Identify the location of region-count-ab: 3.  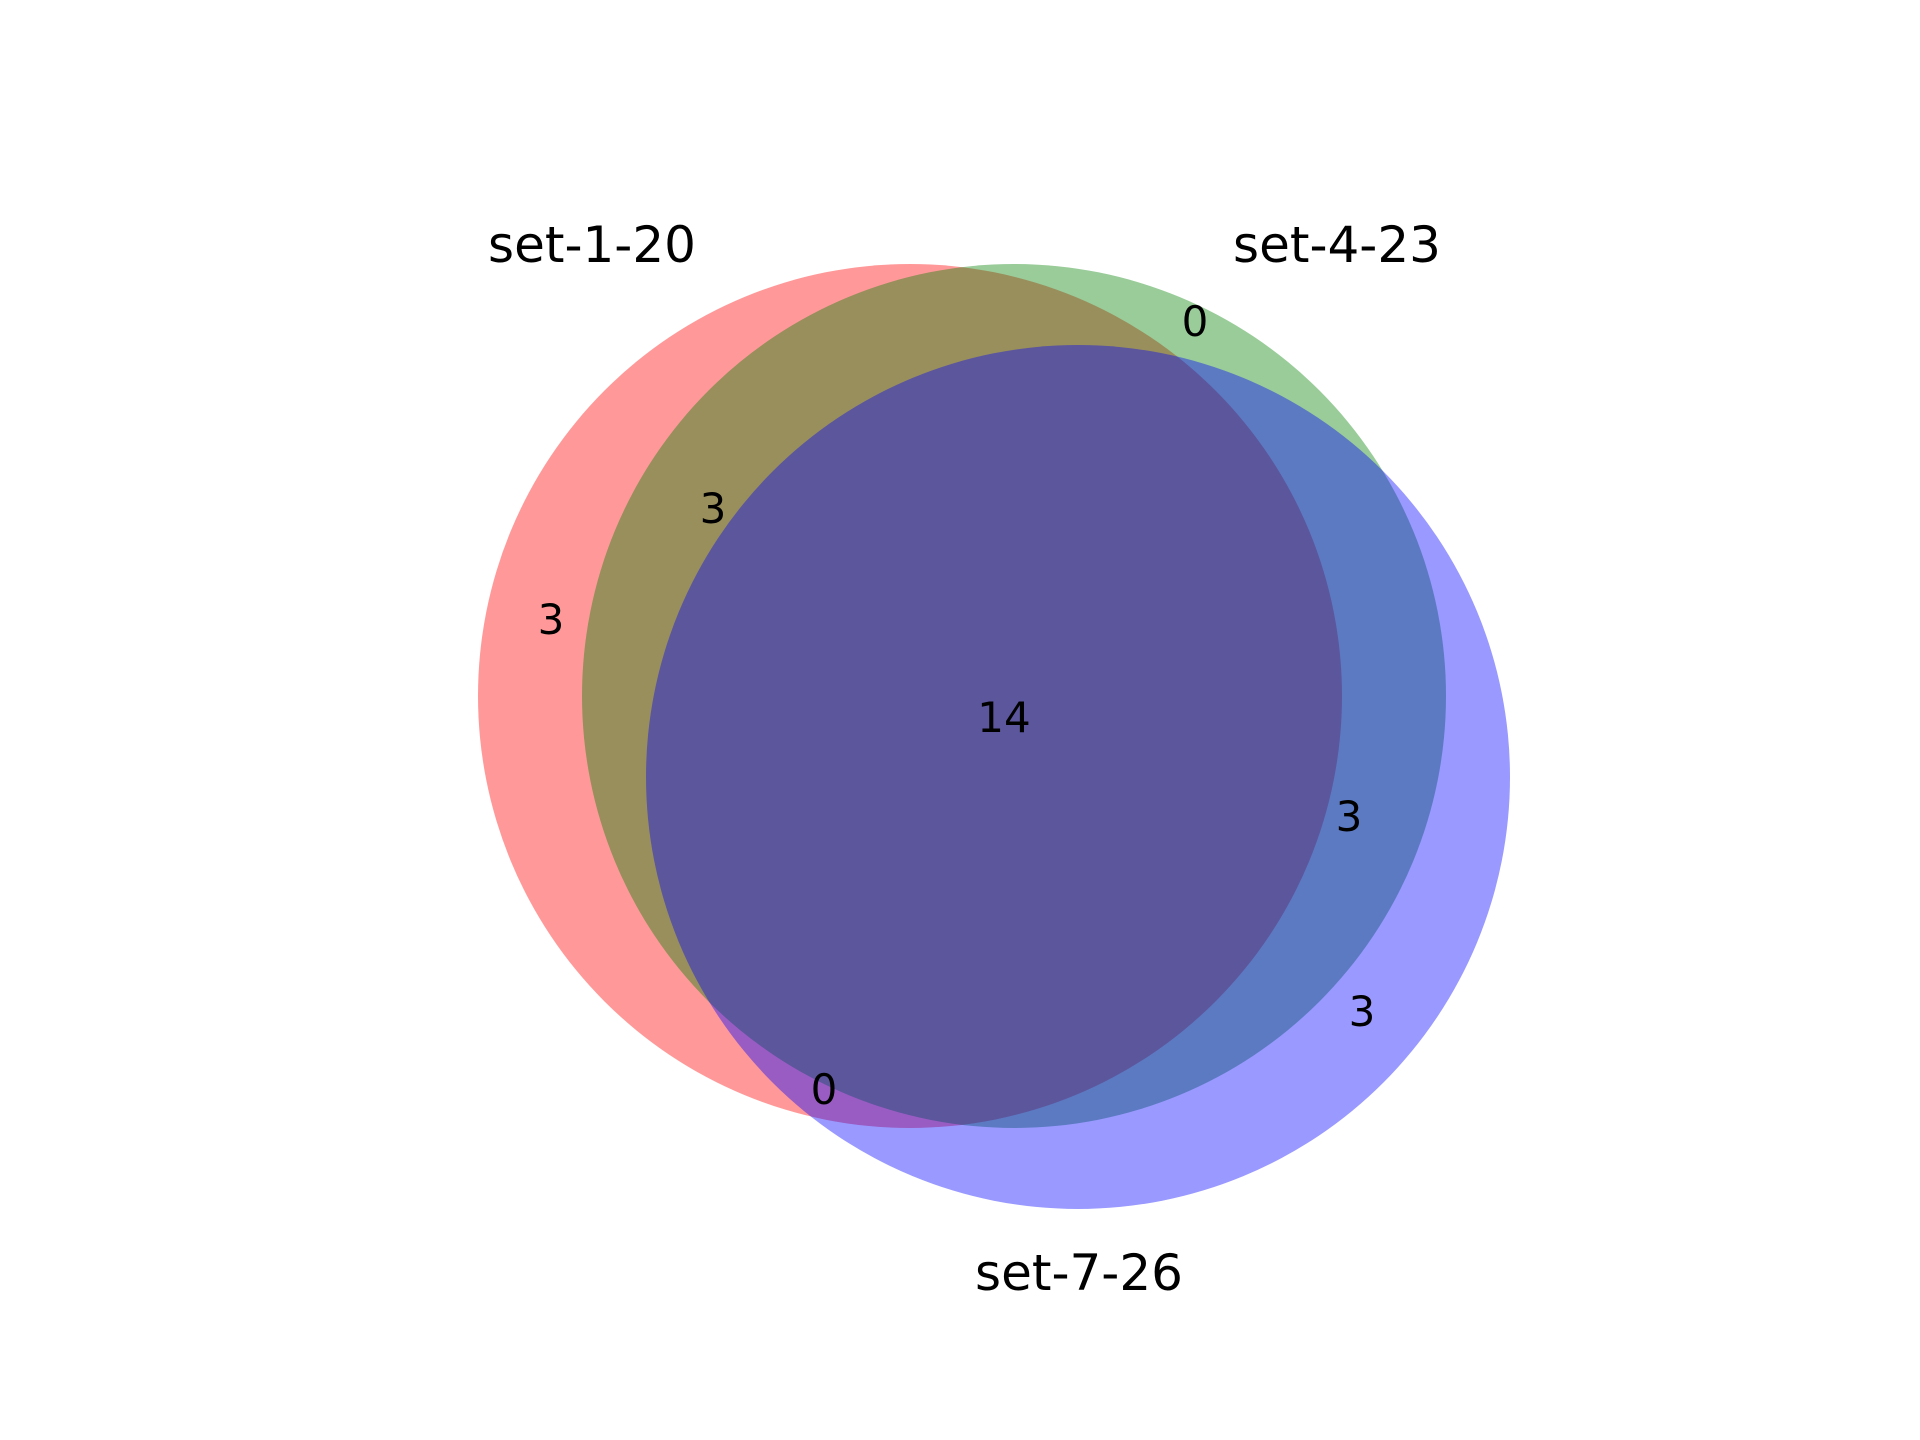
(713, 508).